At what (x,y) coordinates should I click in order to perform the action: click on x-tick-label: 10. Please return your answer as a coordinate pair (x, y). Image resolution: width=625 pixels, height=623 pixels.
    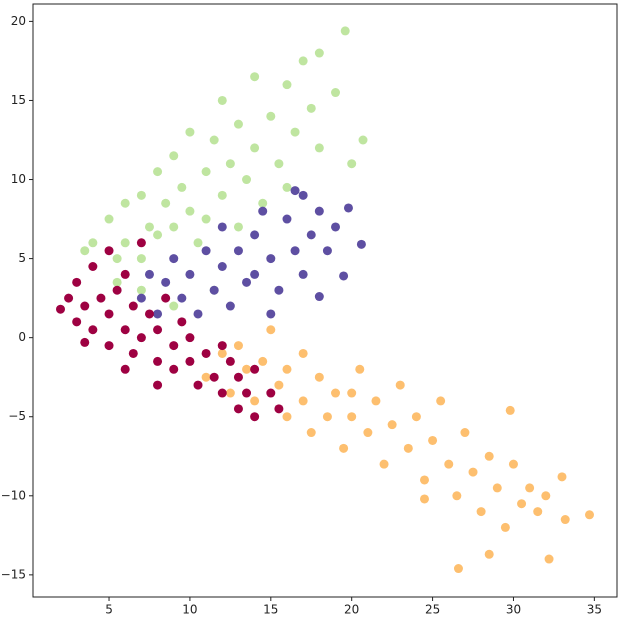
    Looking at the image, I should click on (189, 610).